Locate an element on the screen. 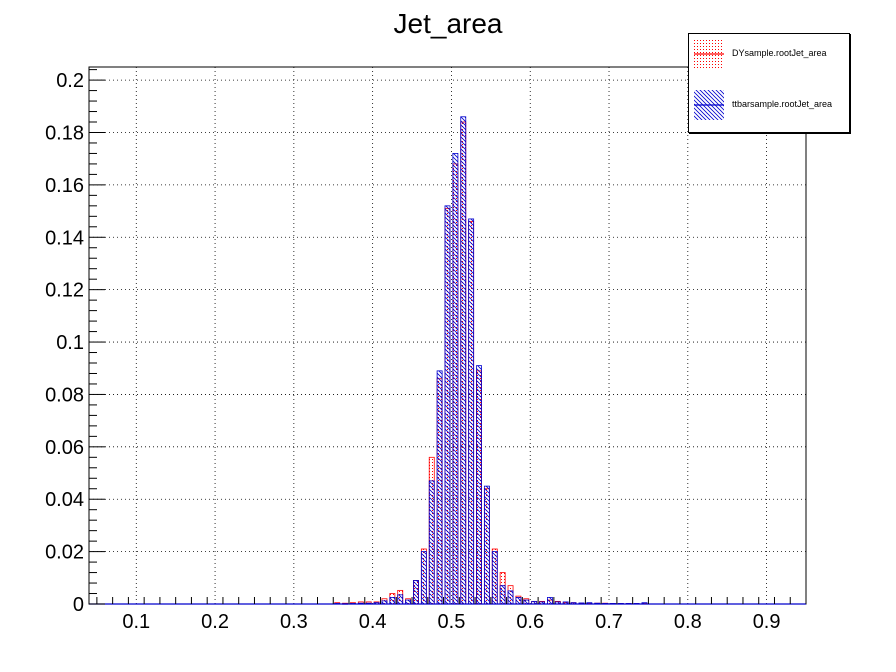 Image resolution: width=896 pixels, height=672 pixels. y-tick-label: 0.02 is located at coordinates (64, 553).